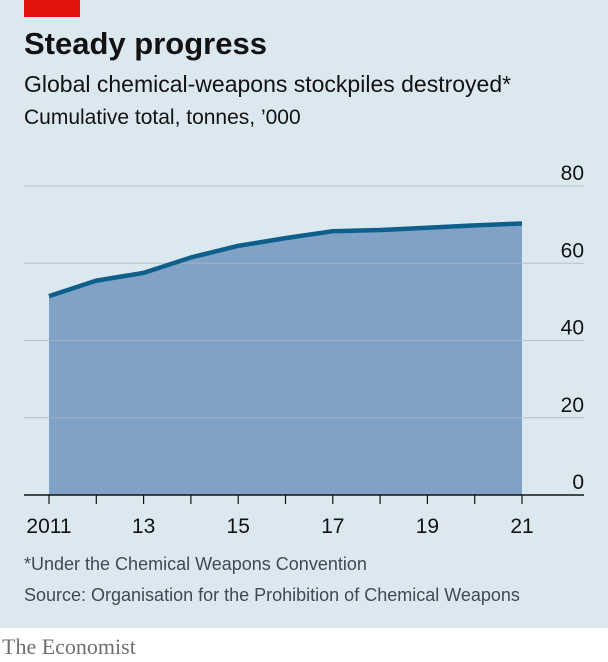  I want to click on series-line, so click(285, 260).